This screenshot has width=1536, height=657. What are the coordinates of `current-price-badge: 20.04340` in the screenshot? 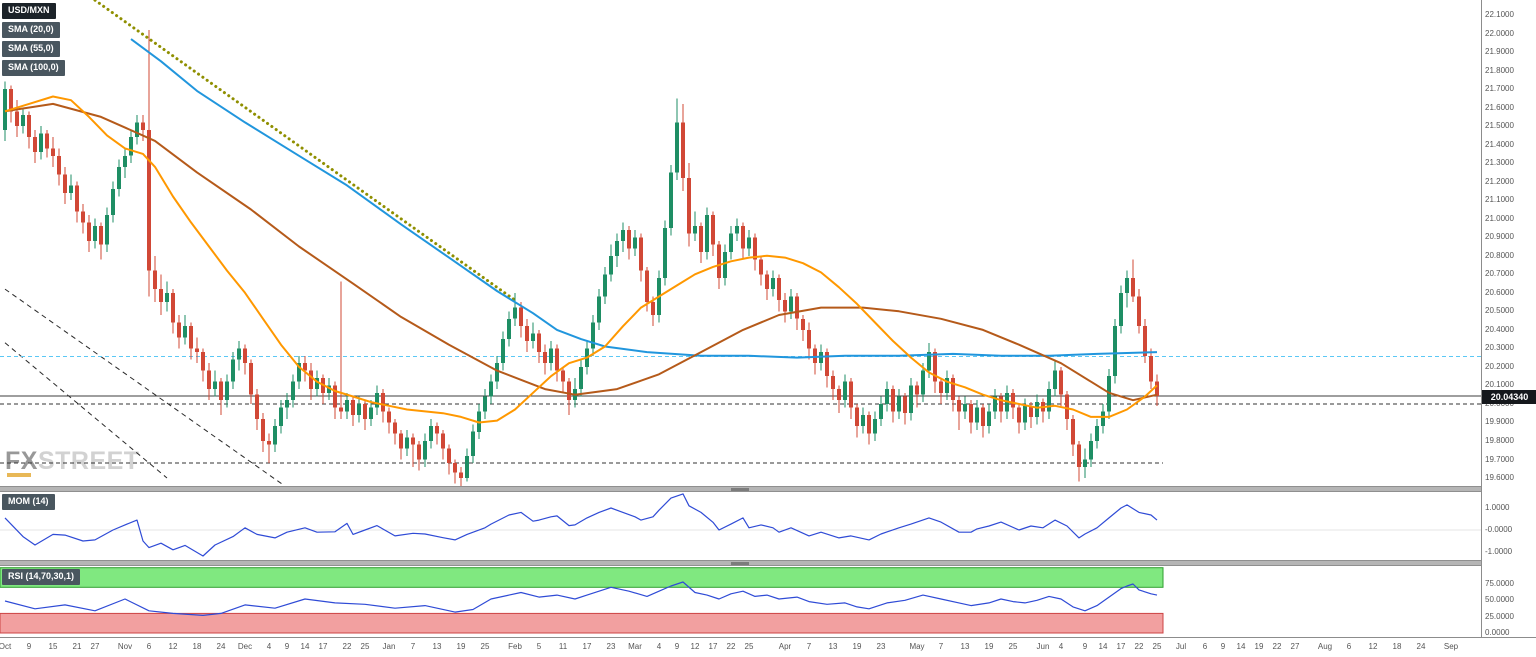 It's located at (1509, 396).